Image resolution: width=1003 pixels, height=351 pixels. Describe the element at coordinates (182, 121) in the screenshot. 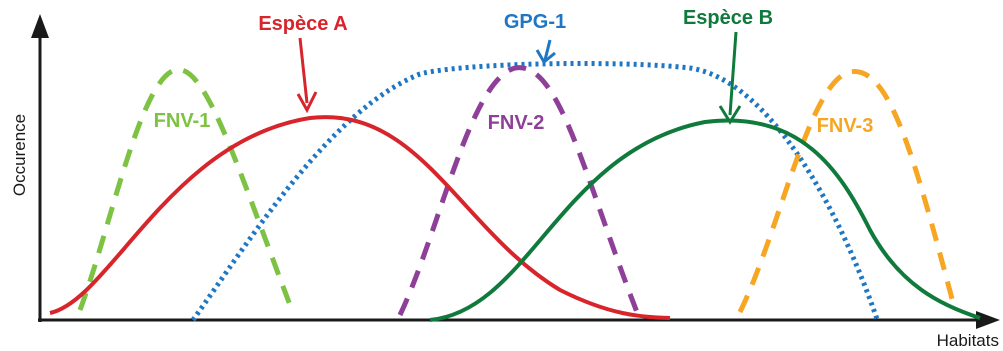

I see `fnv-1-label: FNV-1` at that location.